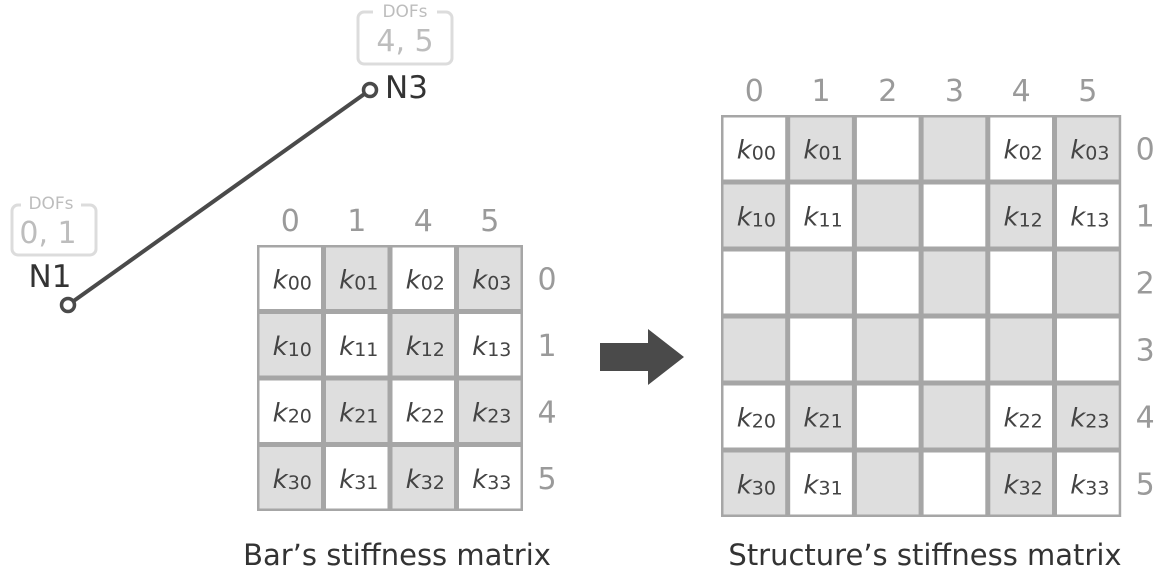  I want to click on structure-matrix-caption: Structure’s stiffness matrix, so click(924, 553).